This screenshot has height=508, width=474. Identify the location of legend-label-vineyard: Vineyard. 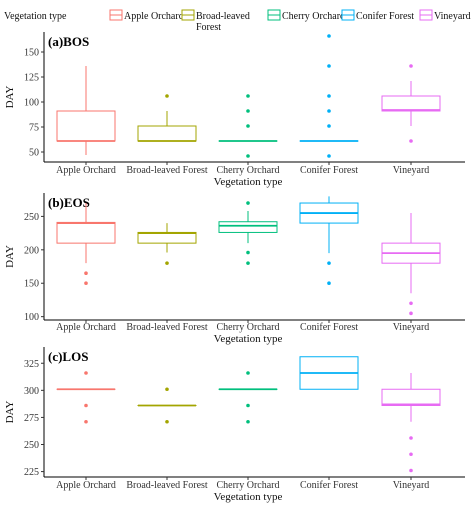
(452, 16).